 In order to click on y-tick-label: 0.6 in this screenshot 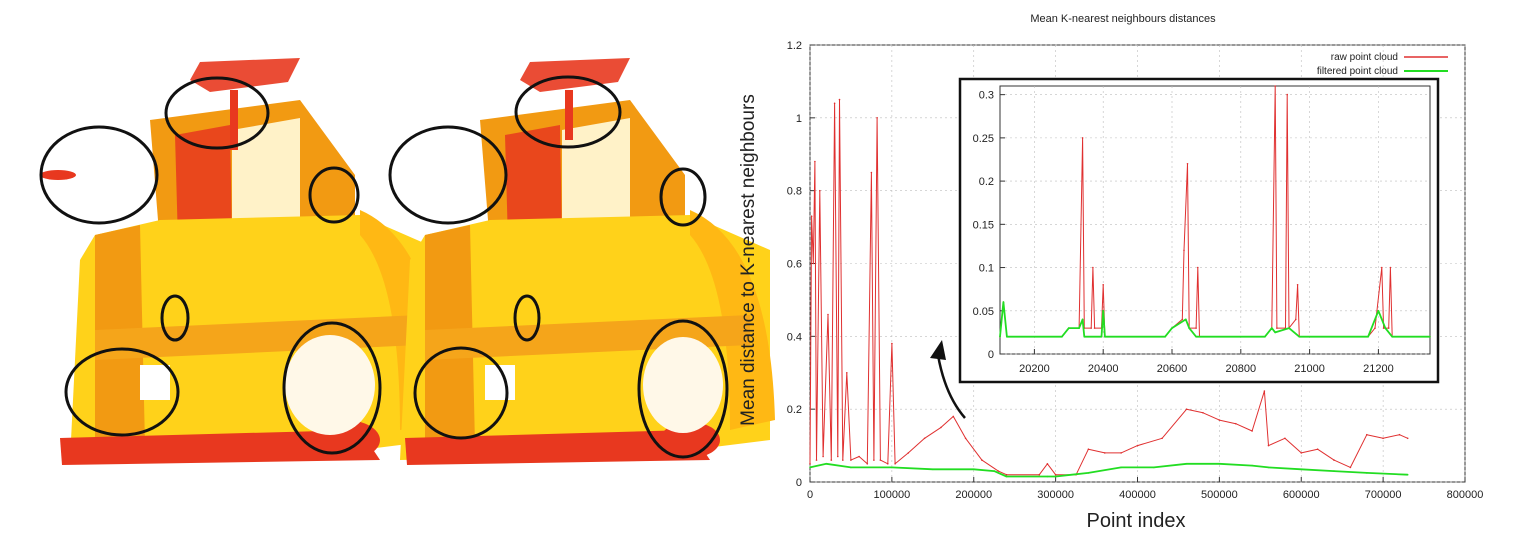, I will do `click(794, 265)`.